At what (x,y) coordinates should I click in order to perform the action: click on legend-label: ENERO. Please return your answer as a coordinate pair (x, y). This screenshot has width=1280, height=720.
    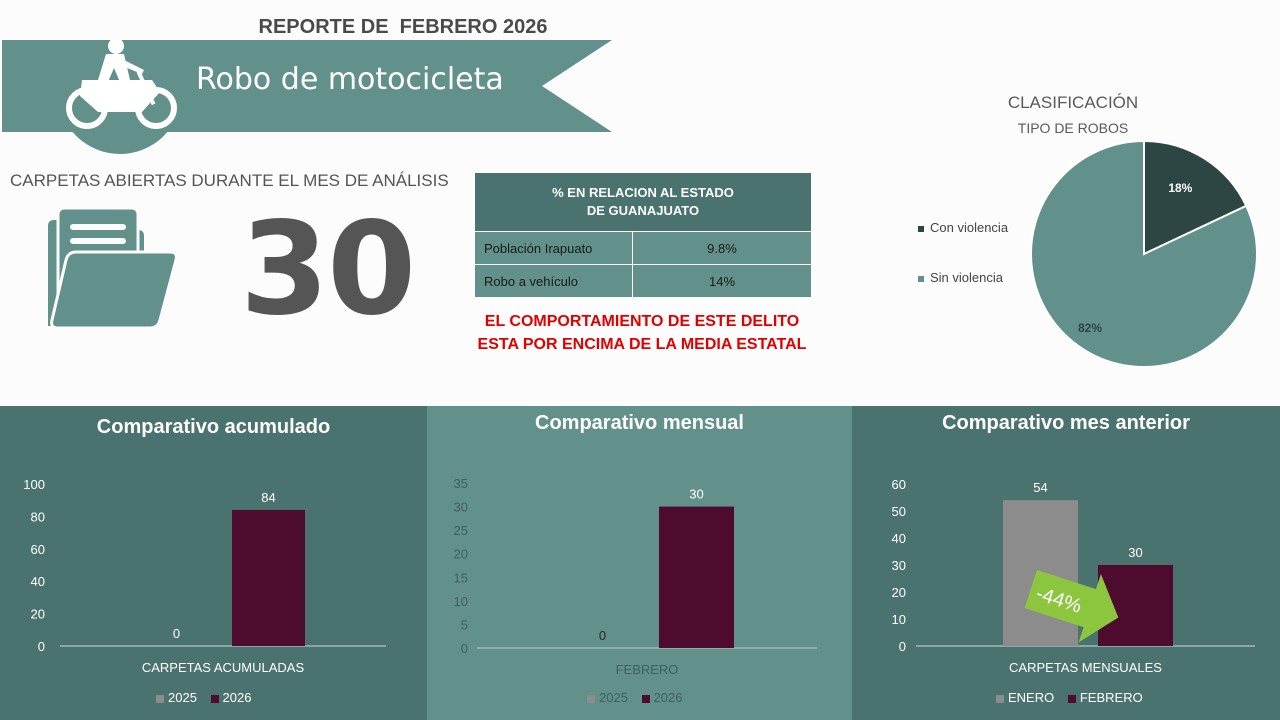
    Looking at the image, I should click on (1031, 697).